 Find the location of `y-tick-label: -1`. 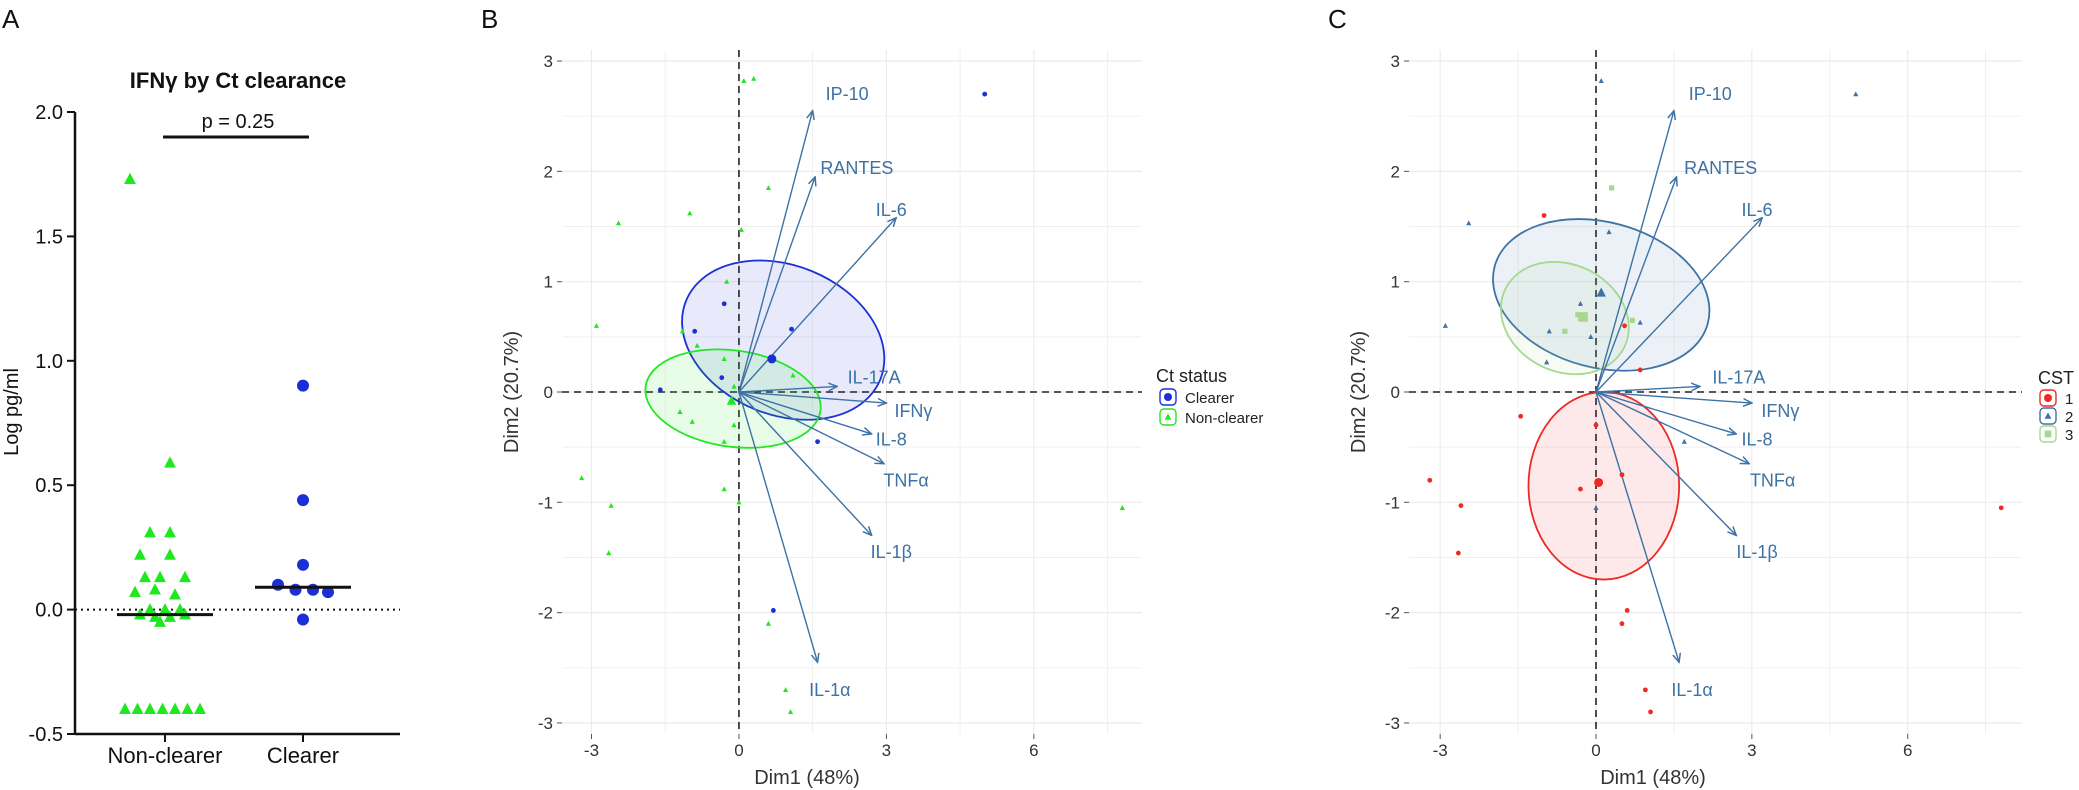

y-tick-label: -1 is located at coordinates (545, 502).